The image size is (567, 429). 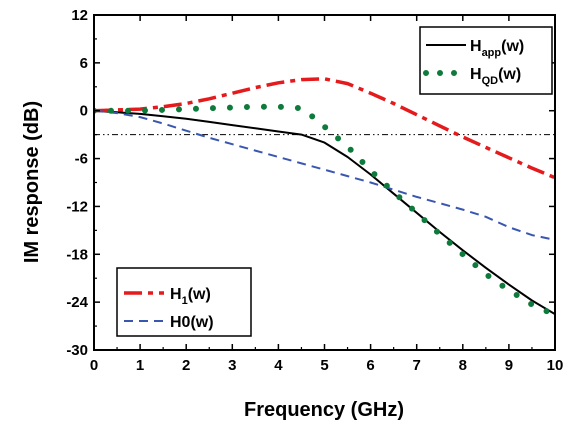 I want to click on legend-label-subscript: QD, so click(x=490, y=81).